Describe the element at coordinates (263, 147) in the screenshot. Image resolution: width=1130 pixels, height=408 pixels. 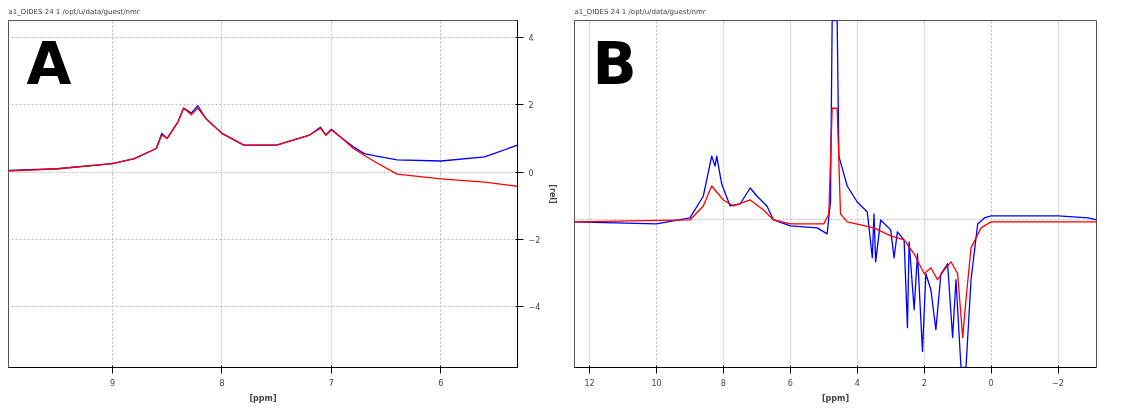
I see `line-series` at that location.